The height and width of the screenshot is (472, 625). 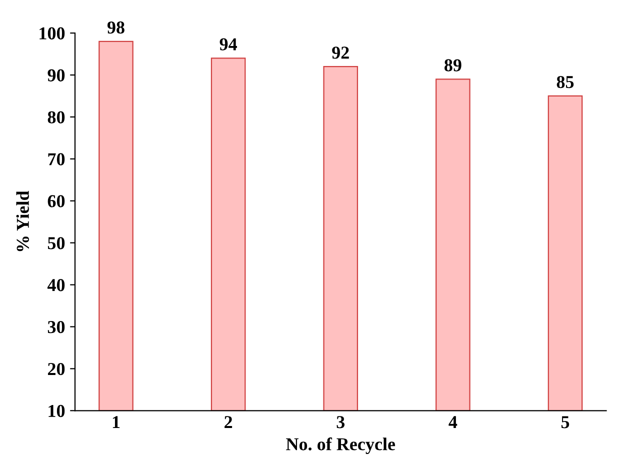 What do you see at coordinates (56, 411) in the screenshot?
I see `y-tick-label: 10` at bounding box center [56, 411].